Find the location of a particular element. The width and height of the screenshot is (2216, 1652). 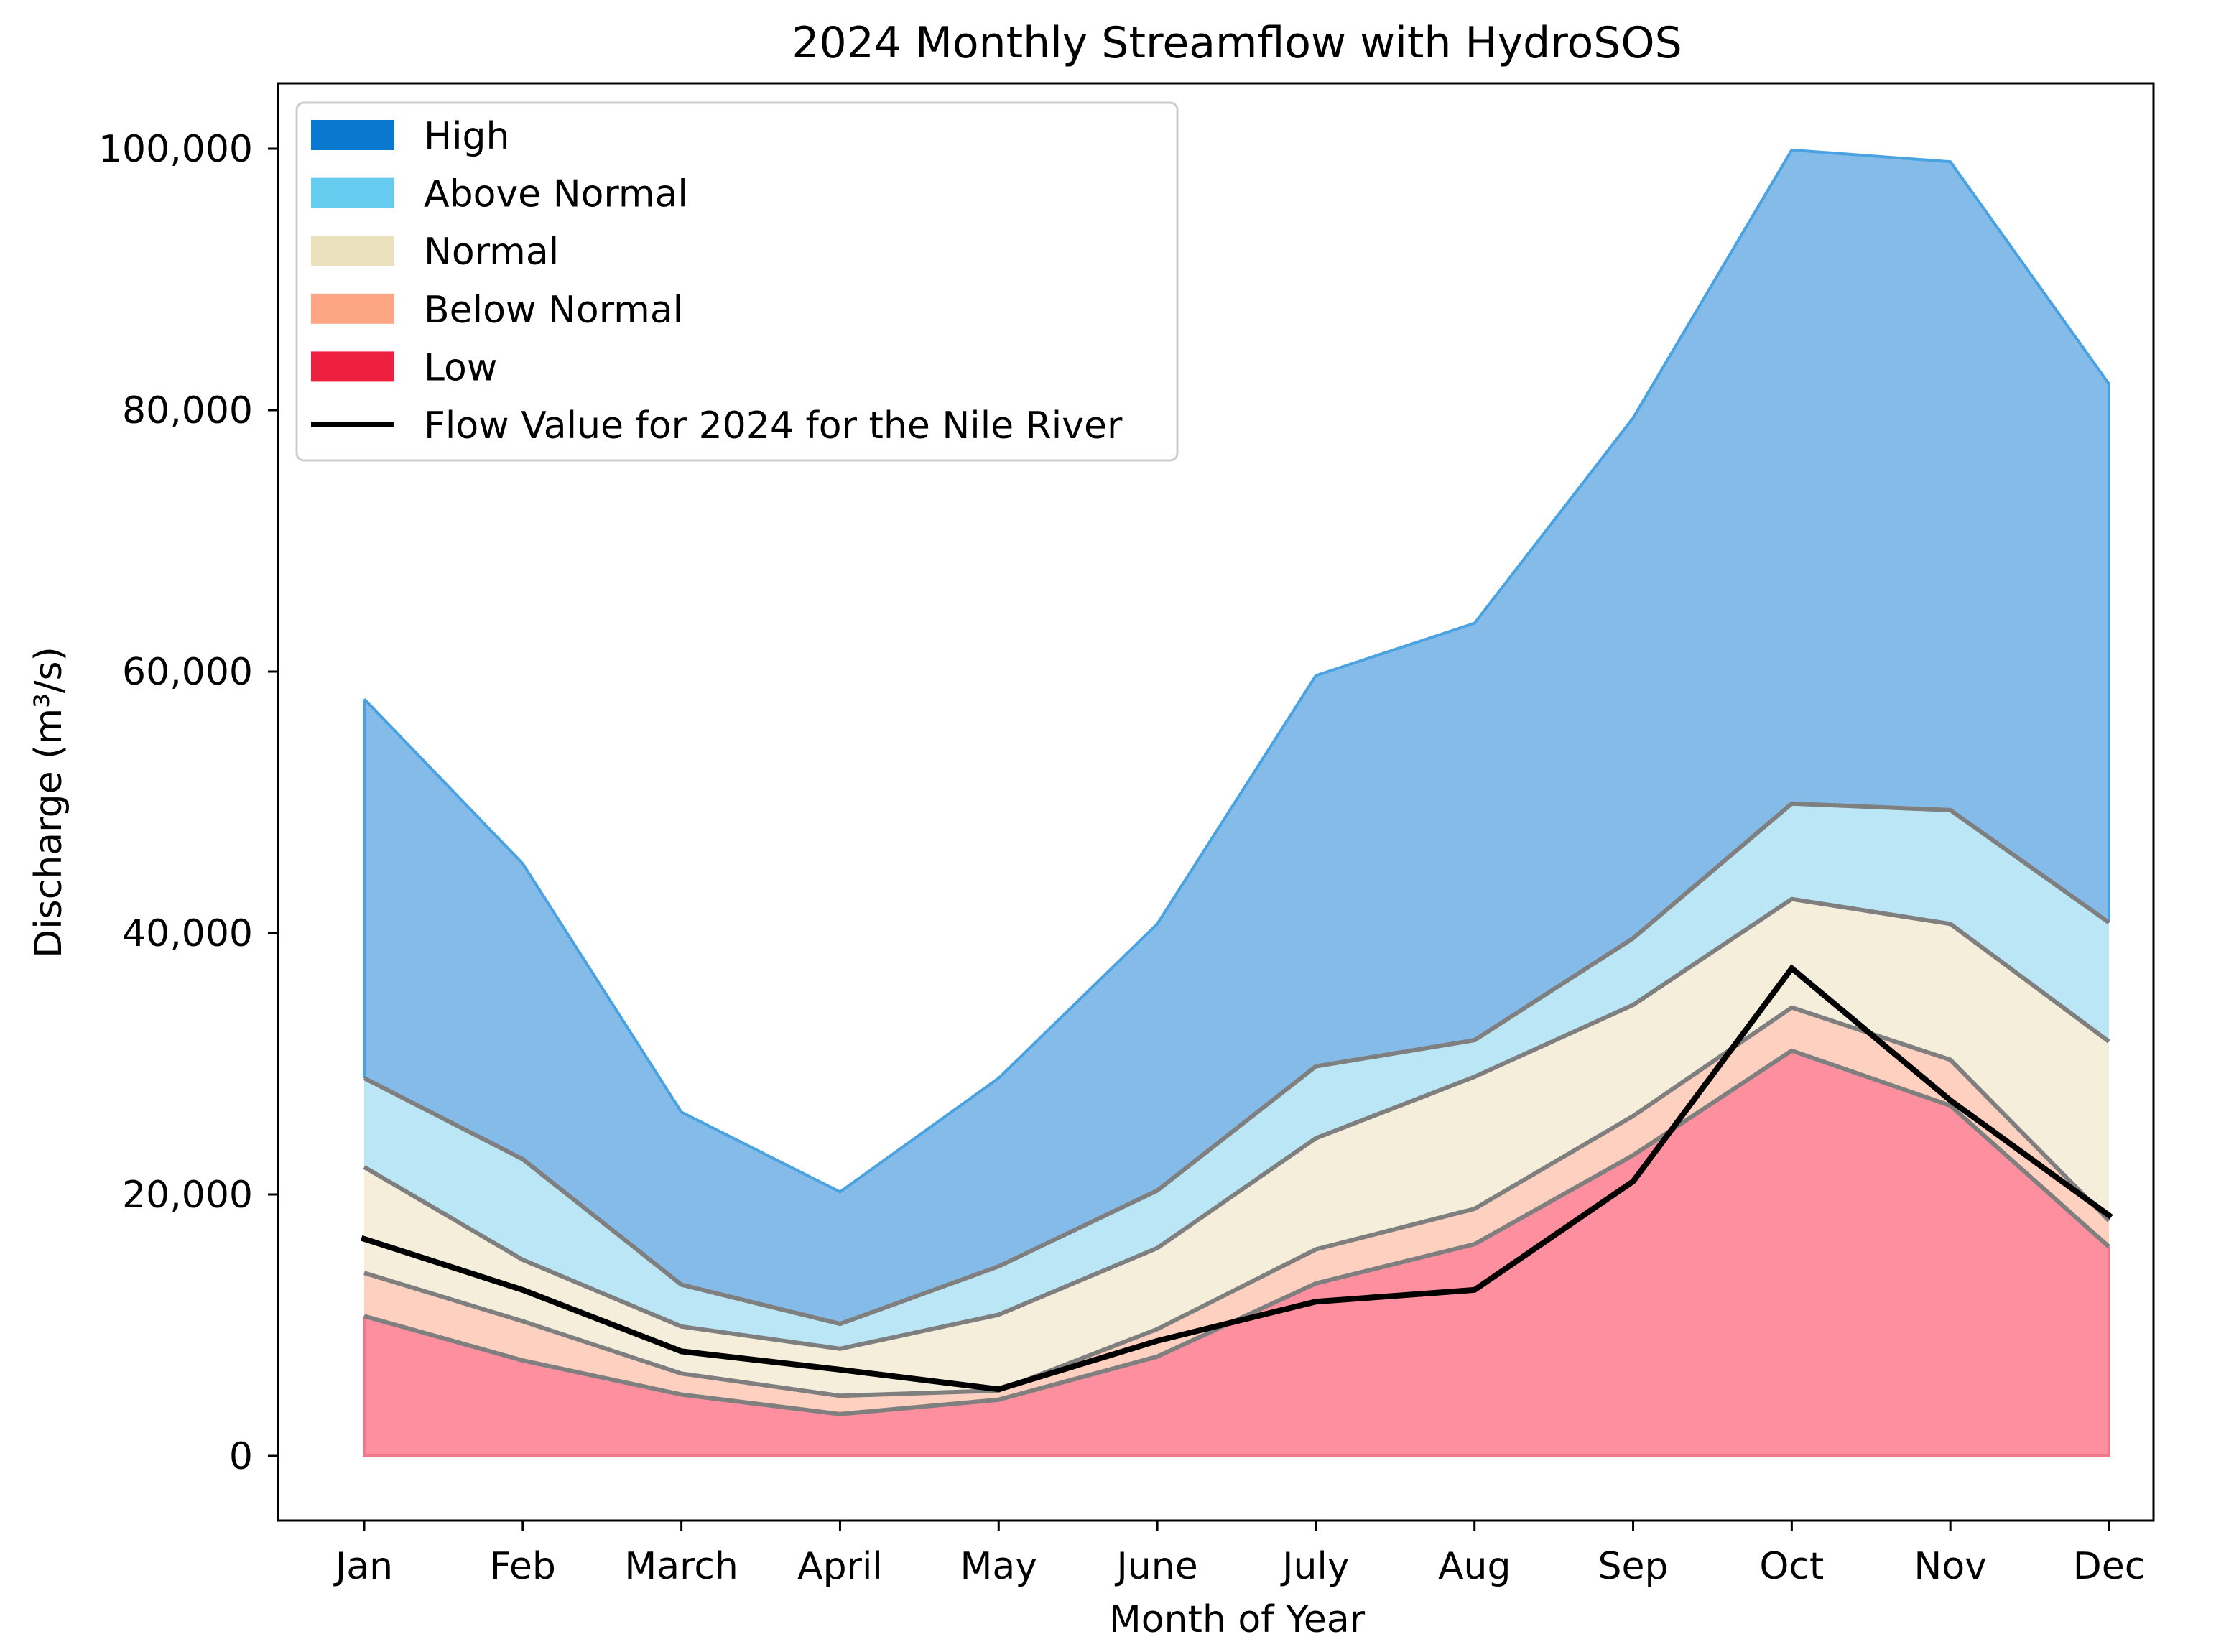

x-tick-label: March is located at coordinates (681, 1566).